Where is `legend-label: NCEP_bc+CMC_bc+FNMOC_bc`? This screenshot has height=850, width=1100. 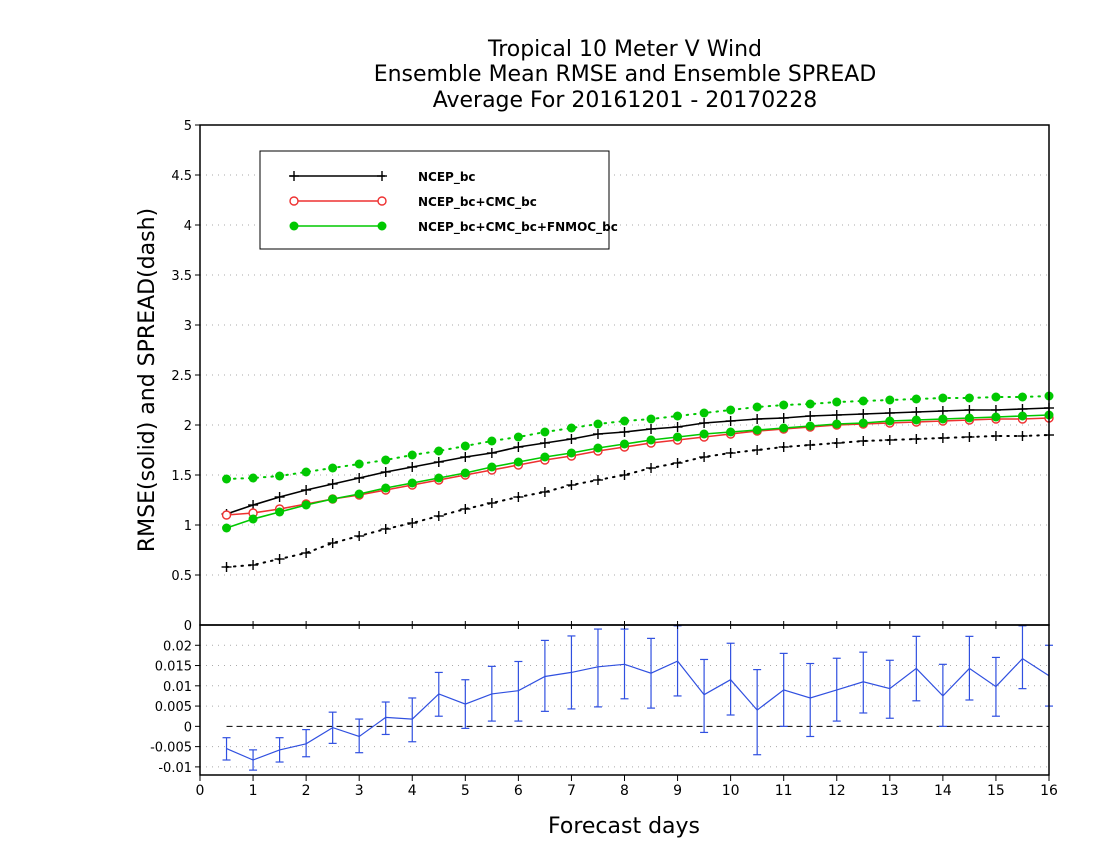
legend-label: NCEP_bc+CMC_bc+FNMOC_bc is located at coordinates (518, 227).